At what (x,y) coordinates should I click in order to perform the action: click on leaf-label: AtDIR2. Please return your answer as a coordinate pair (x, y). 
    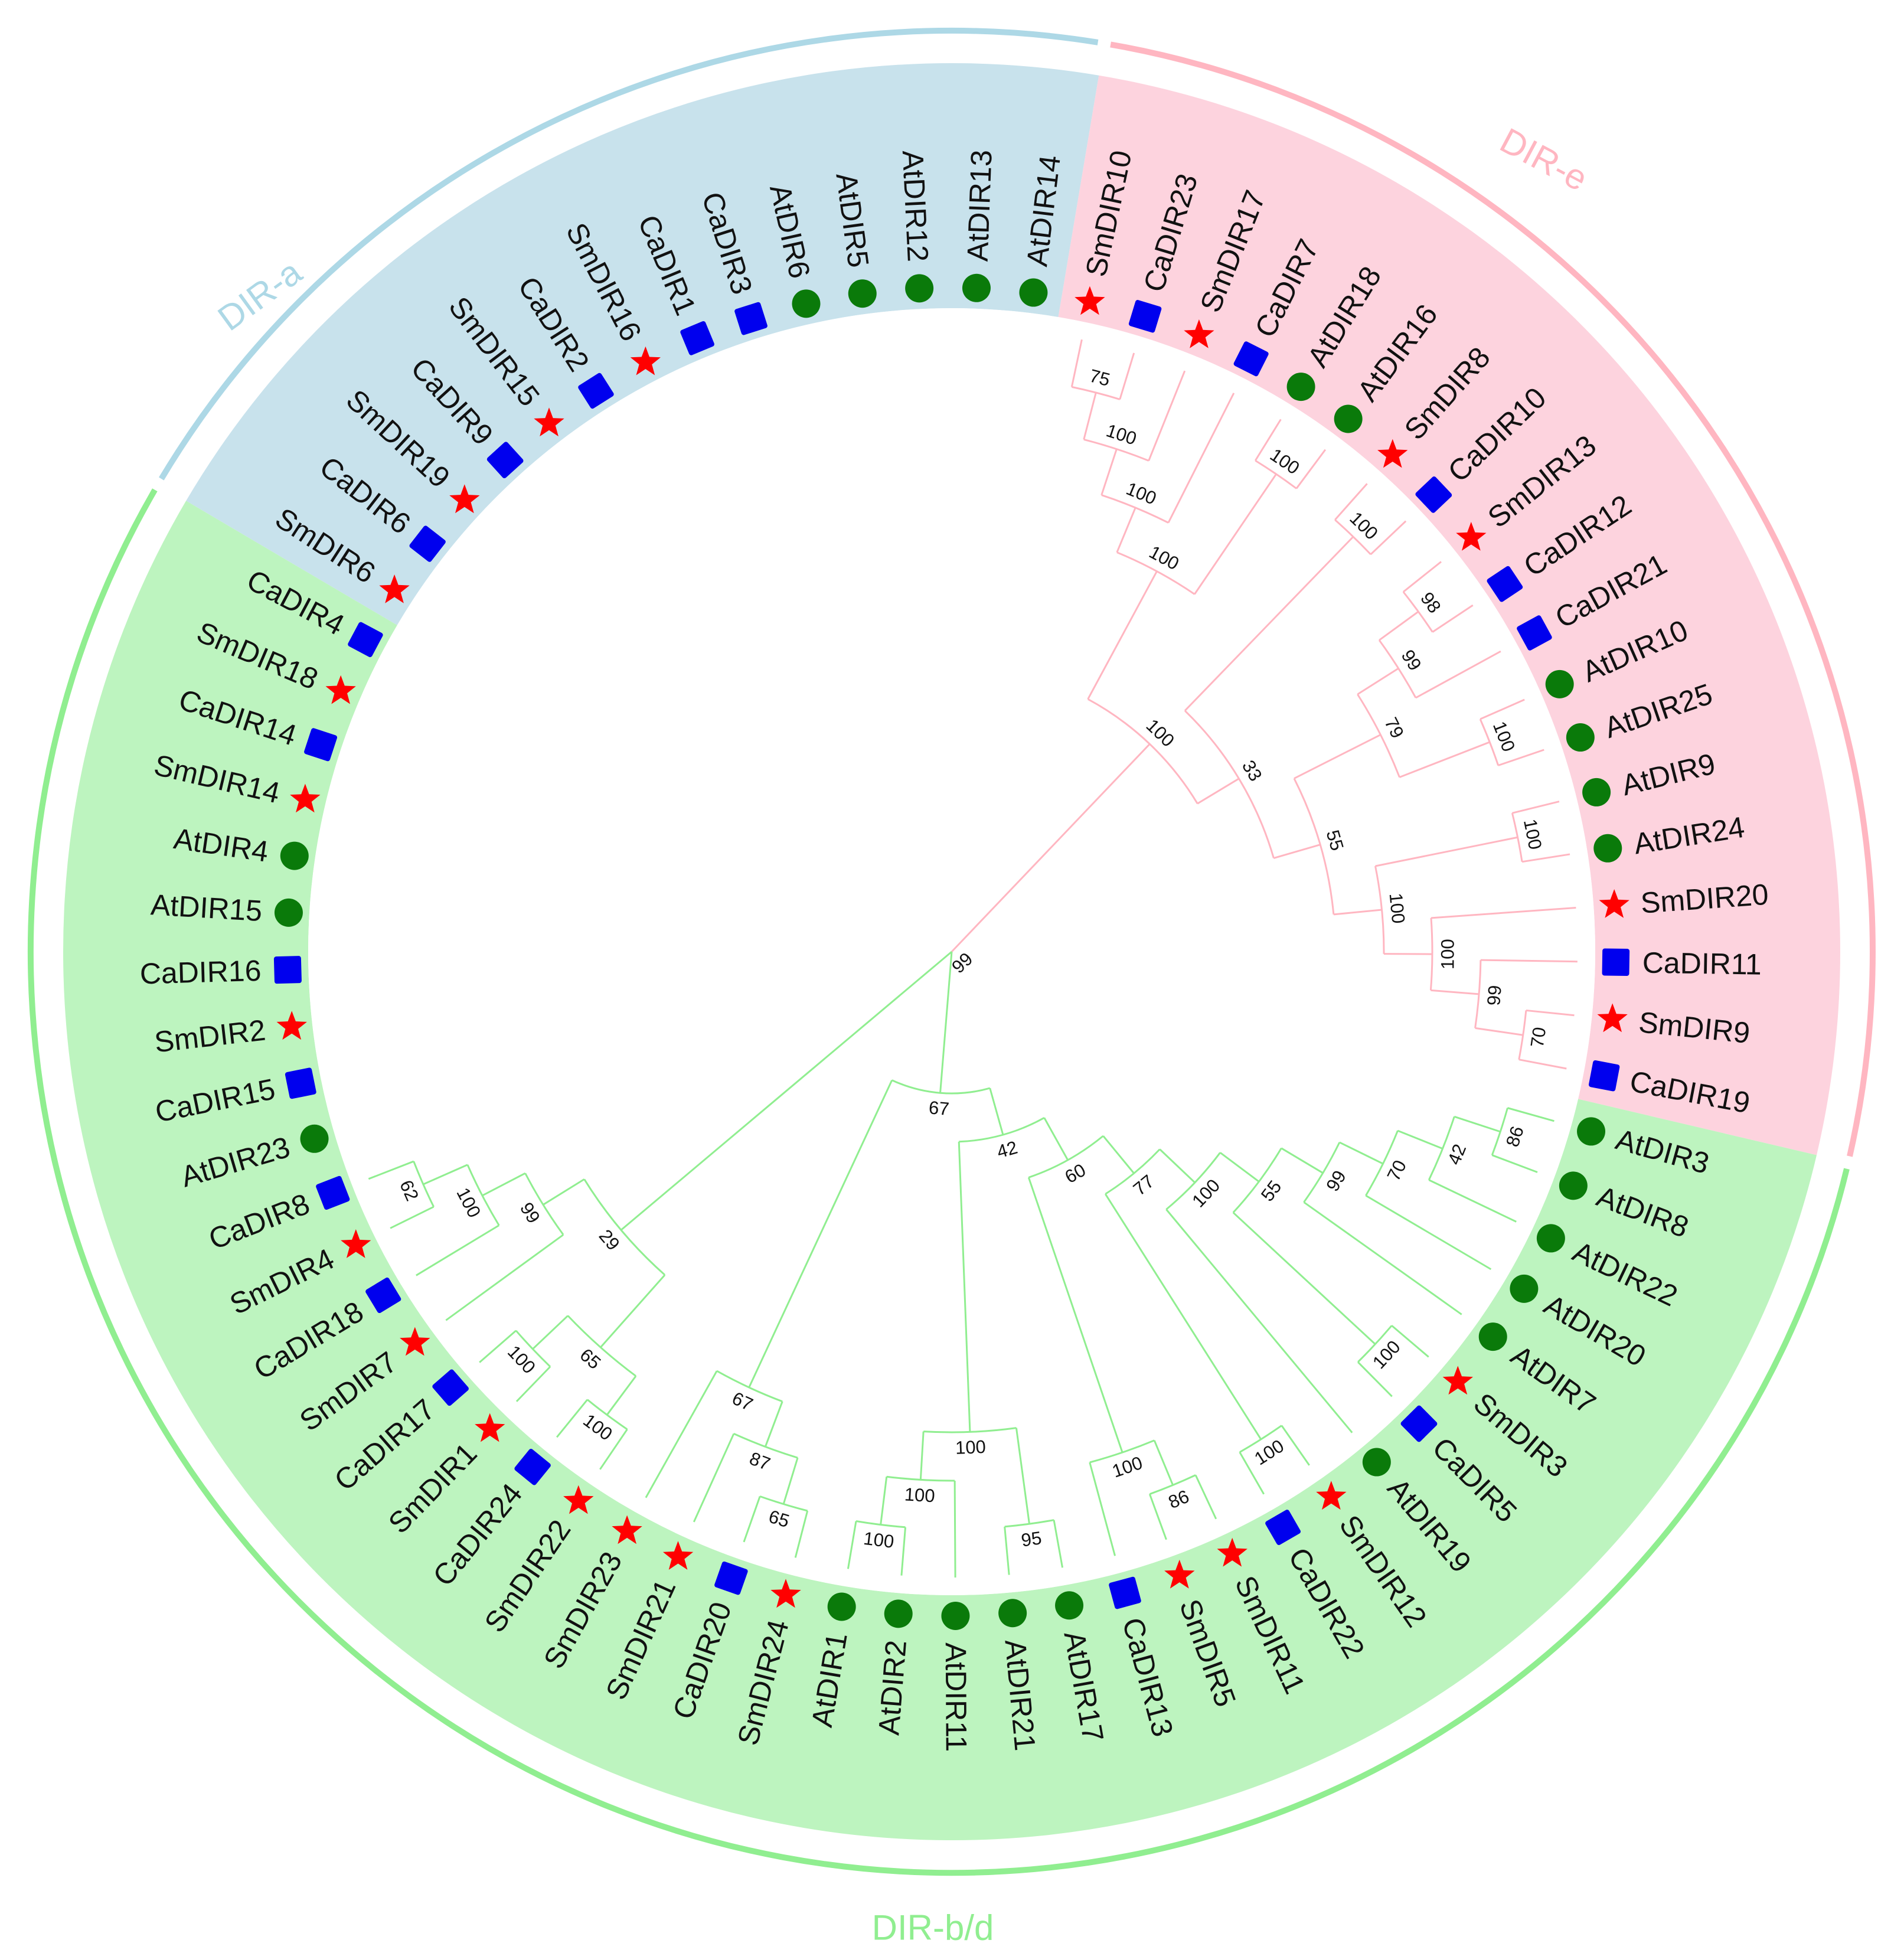
    Looking at the image, I should click on (892, 1687).